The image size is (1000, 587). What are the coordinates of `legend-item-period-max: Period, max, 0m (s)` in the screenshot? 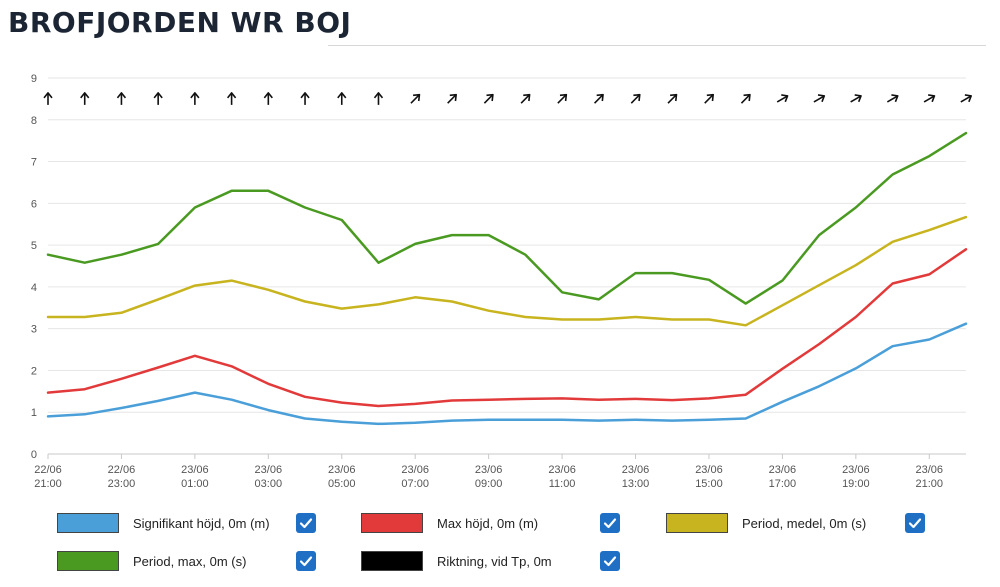 It's located at (151, 561).